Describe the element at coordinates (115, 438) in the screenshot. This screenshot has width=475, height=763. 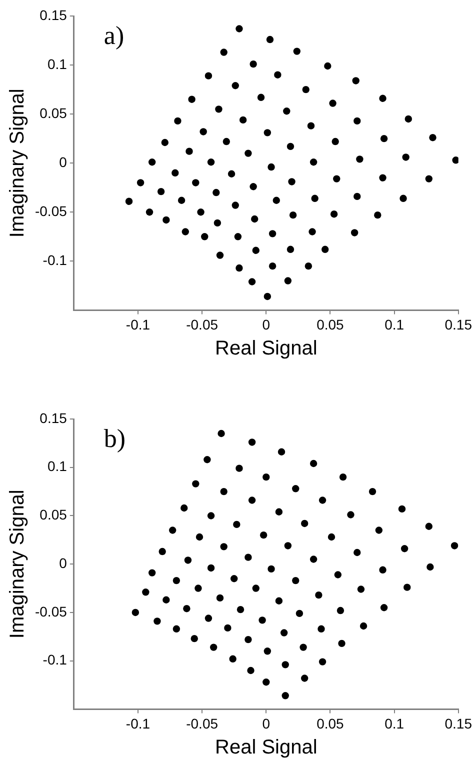
I see `annotation: b)` at that location.